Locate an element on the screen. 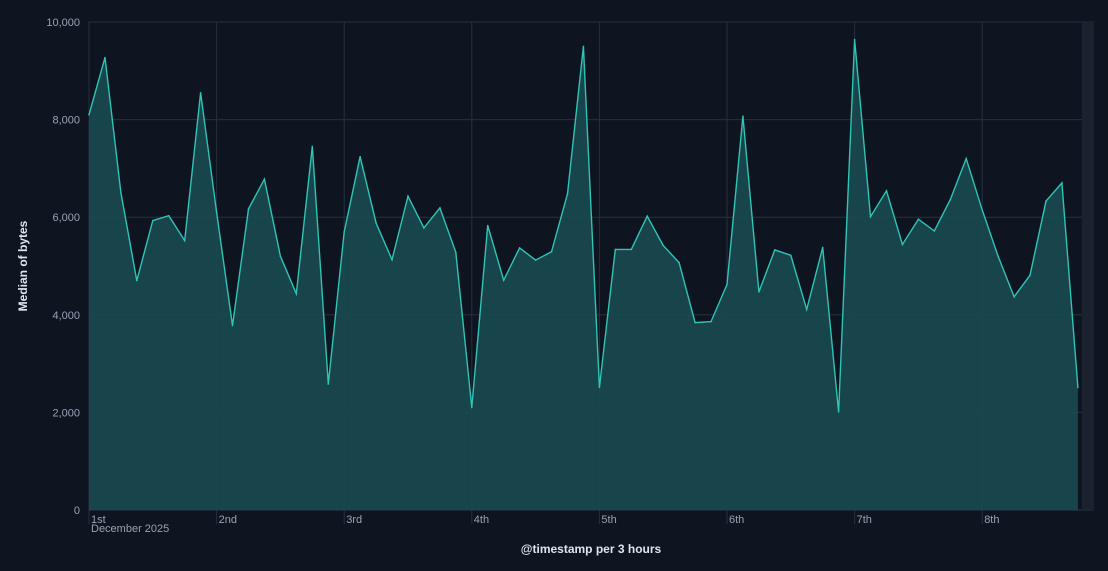 The width and height of the screenshot is (1108, 571). x-tick-label: 2nd is located at coordinates (228, 520).